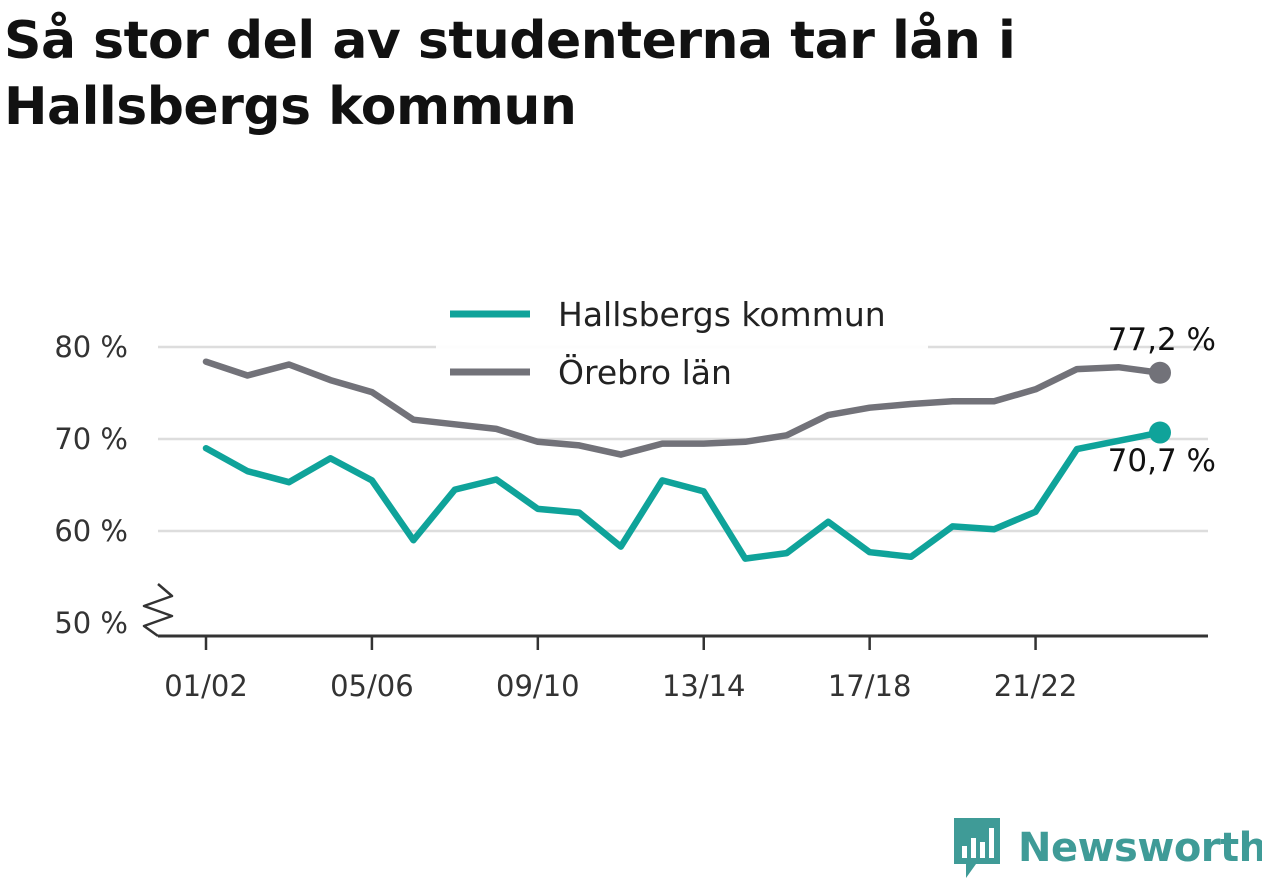 The height and width of the screenshot is (880, 1262). Describe the element at coordinates (722, 314) in the screenshot. I see `legend-label: Hallsbergs kommun` at that location.